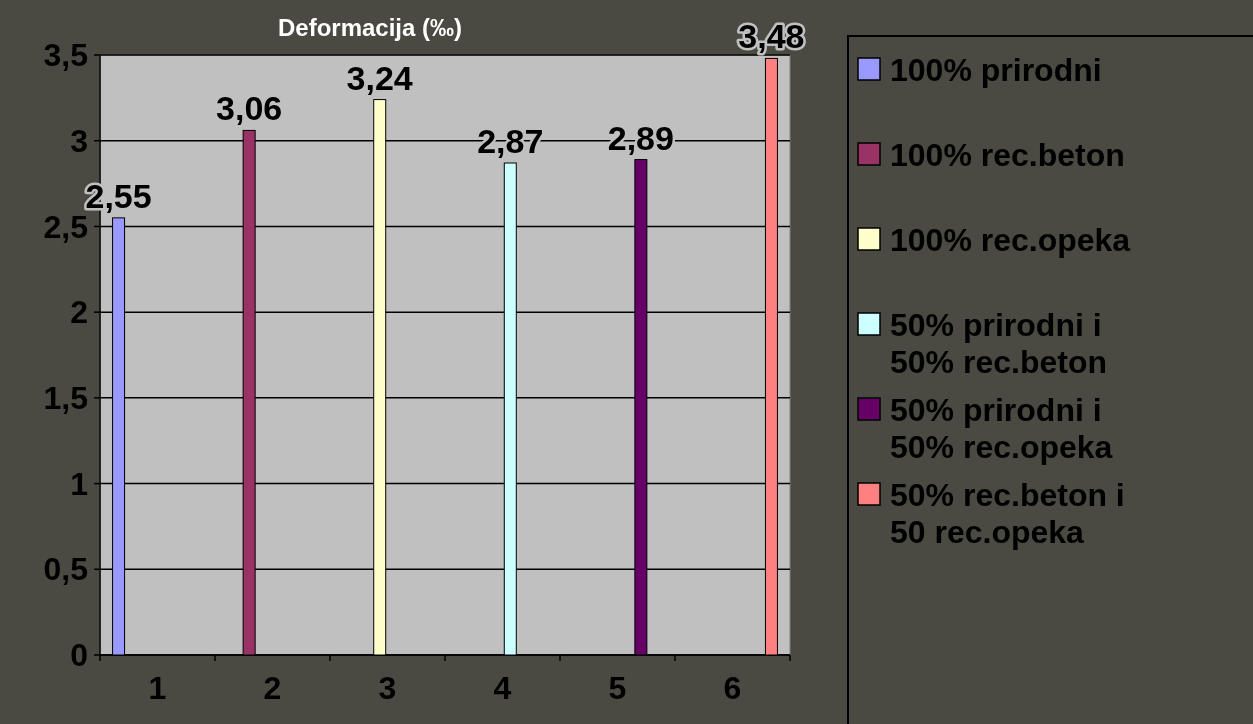 Image resolution: width=1253 pixels, height=724 pixels. I want to click on x-tick-label: 1, so click(157, 688).